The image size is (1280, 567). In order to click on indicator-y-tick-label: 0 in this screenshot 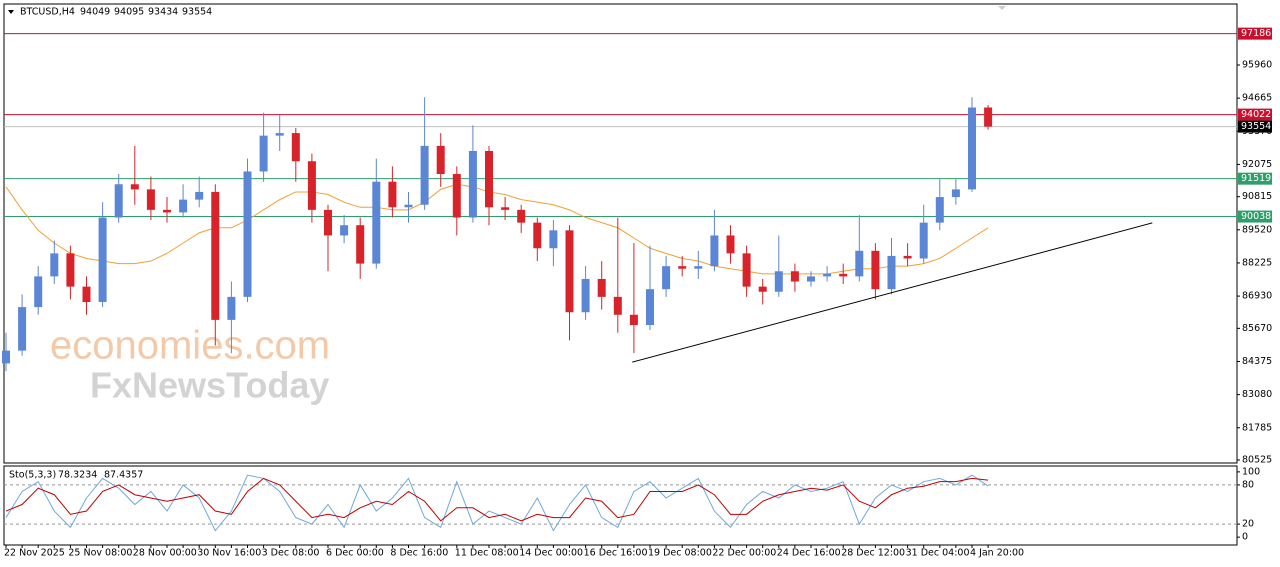, I will do `click(1245, 537)`.